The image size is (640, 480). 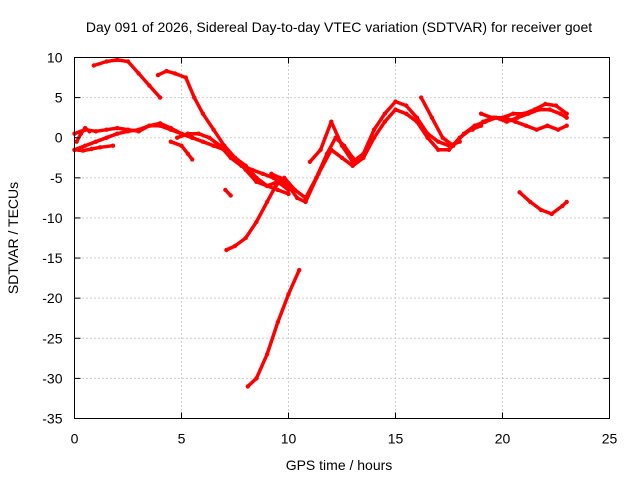 What do you see at coordinates (52, 419) in the screenshot?
I see `y-tick-label: -35` at bounding box center [52, 419].